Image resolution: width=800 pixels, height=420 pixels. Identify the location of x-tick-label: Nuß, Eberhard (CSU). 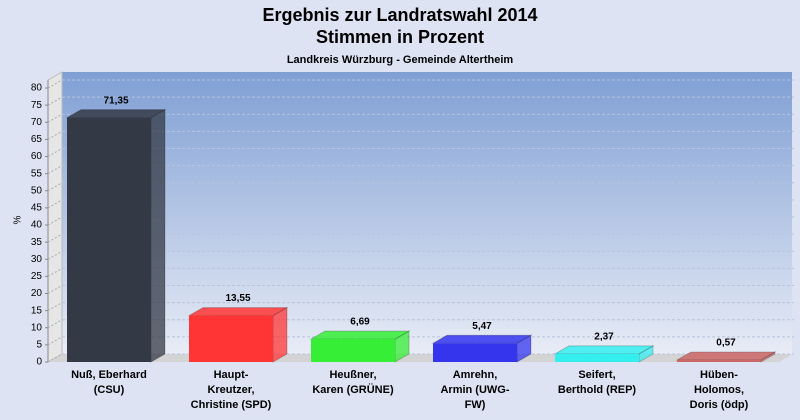
(109, 382).